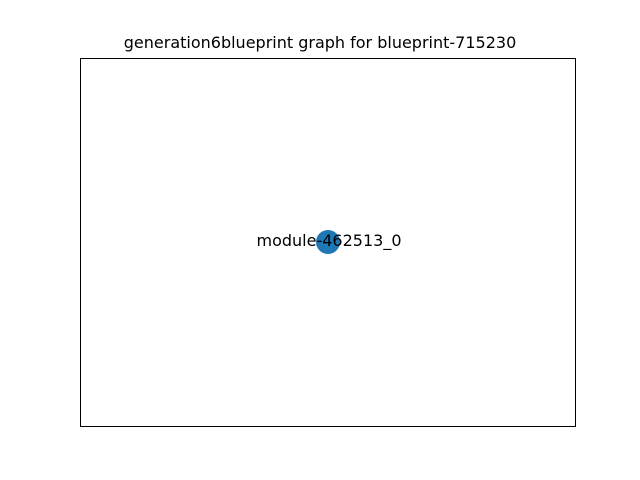  I want to click on graph-node, so click(328, 242).